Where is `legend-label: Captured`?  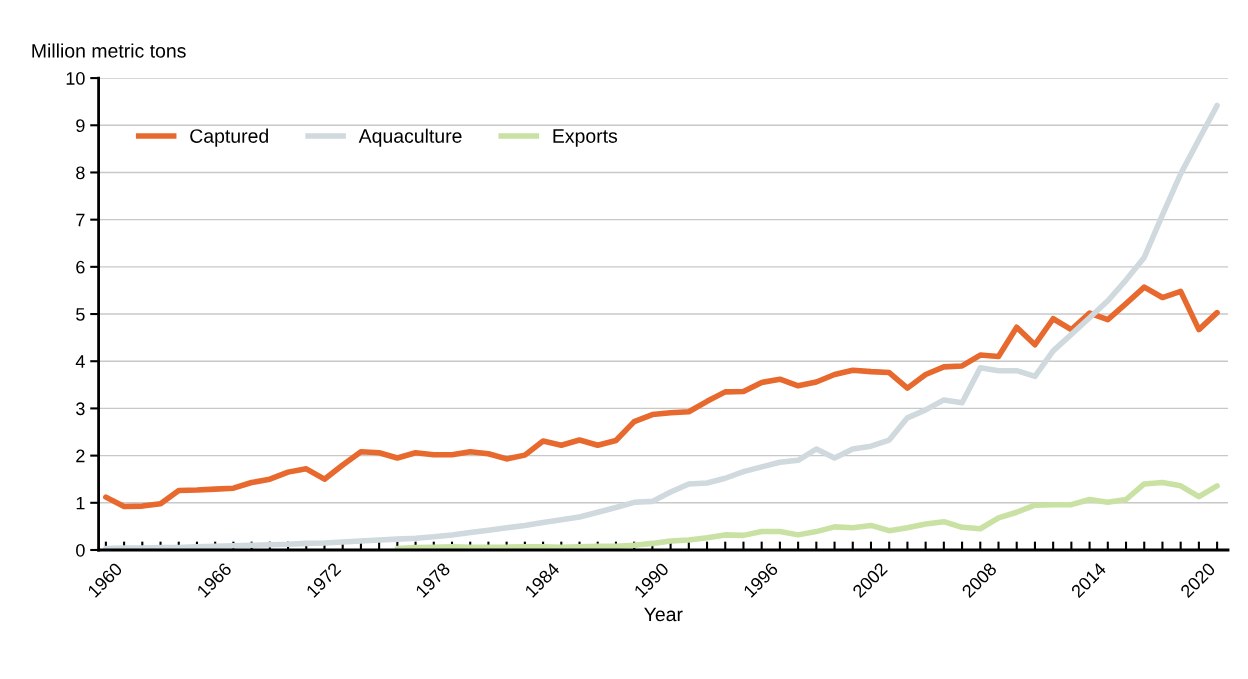 legend-label: Captured is located at coordinates (229, 137).